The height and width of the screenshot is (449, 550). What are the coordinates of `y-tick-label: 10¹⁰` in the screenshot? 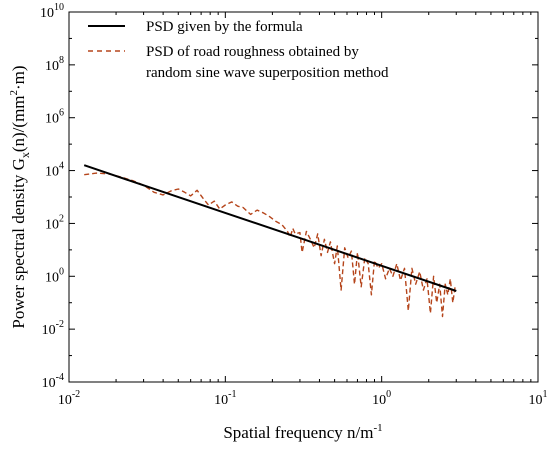 It's located at (52, 11).